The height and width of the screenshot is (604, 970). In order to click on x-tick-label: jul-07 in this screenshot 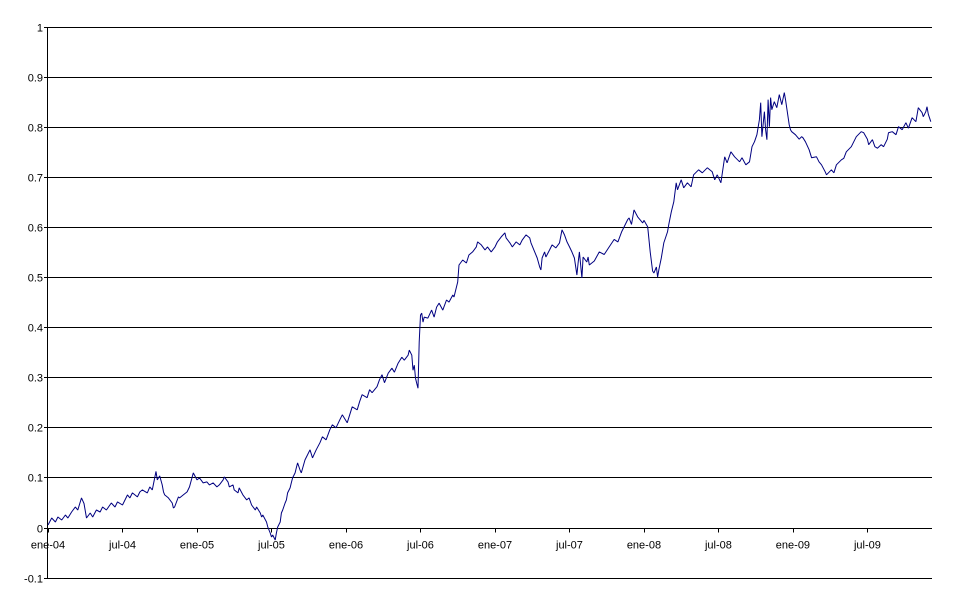, I will do `click(569, 546)`.